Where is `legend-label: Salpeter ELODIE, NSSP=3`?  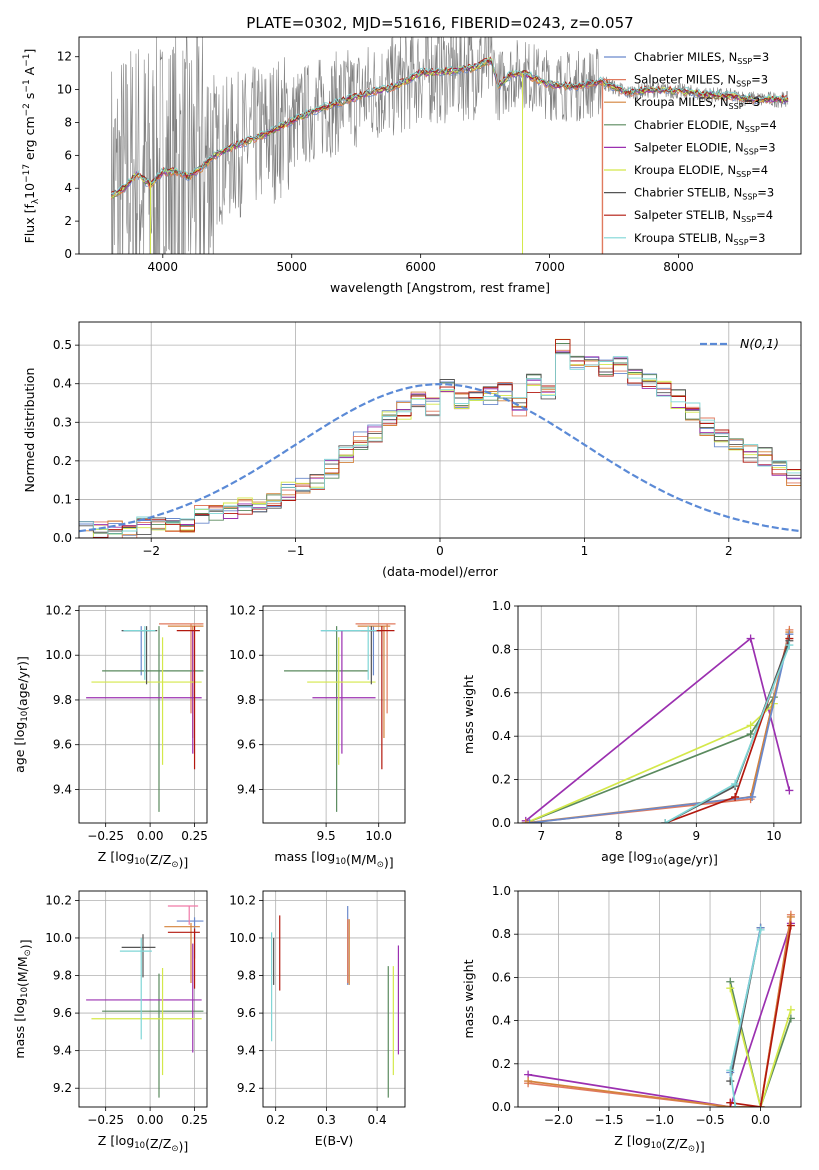 legend-label: Salpeter ELODIE, NSSP=3 is located at coordinates (705, 148).